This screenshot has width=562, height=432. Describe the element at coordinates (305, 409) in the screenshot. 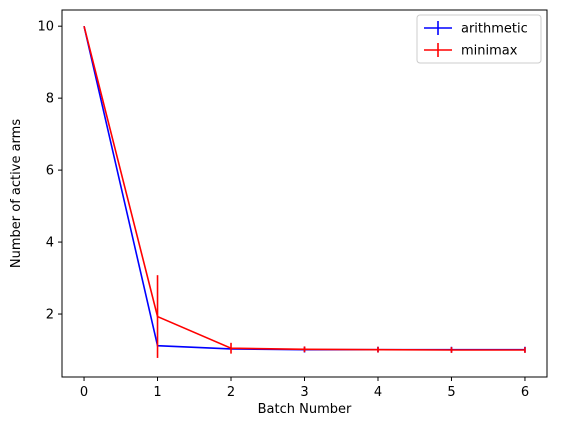

I see `x-axis-label: Batch Number` at that location.